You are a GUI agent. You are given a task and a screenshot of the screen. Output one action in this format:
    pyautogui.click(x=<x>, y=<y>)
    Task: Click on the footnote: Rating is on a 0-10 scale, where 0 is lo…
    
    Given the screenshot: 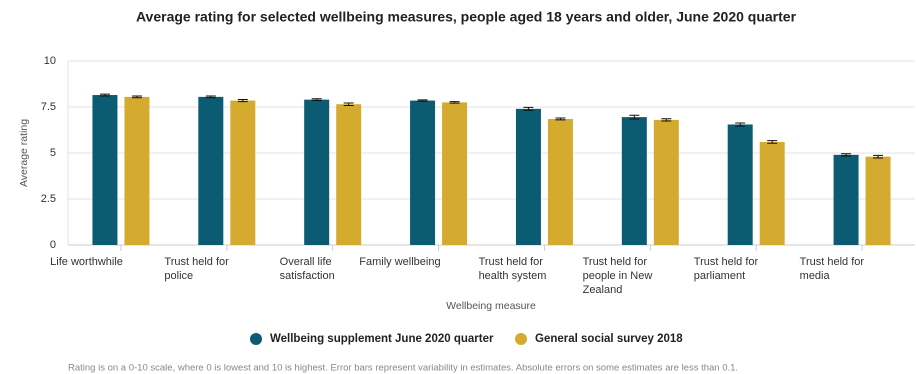 What is the action you would take?
    pyautogui.click(x=403, y=368)
    